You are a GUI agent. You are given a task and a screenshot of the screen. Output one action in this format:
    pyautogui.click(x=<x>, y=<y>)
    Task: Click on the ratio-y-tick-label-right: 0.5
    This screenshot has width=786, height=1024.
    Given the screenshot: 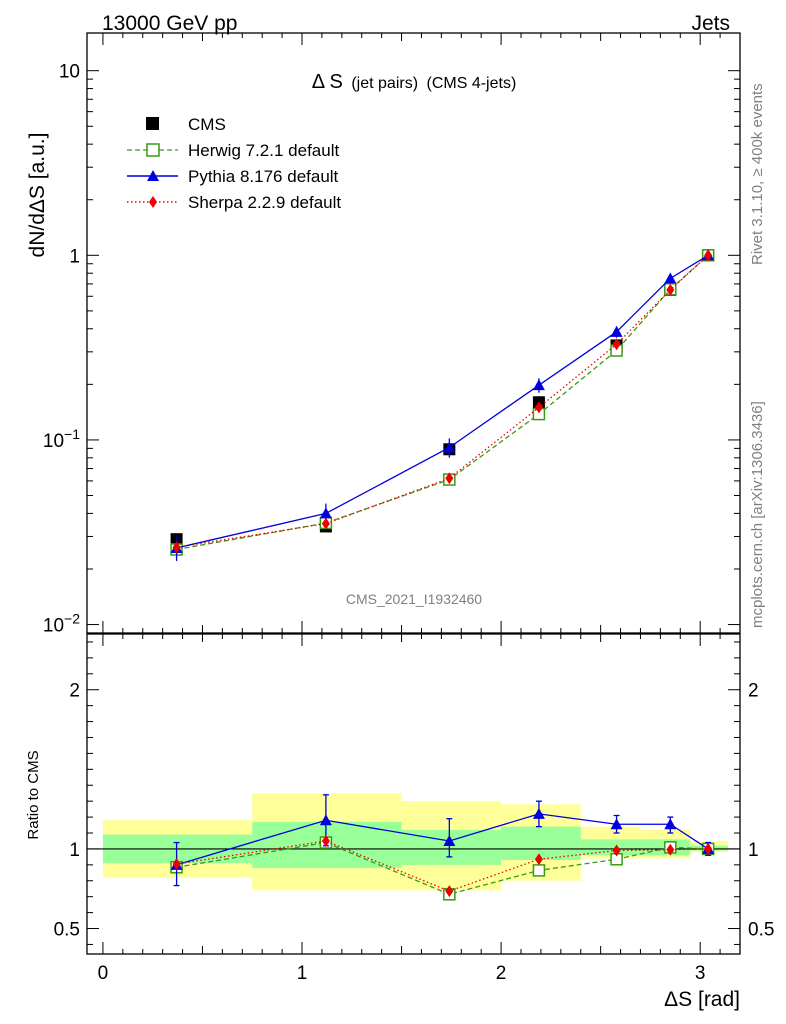 What is the action you would take?
    pyautogui.click(x=761, y=930)
    